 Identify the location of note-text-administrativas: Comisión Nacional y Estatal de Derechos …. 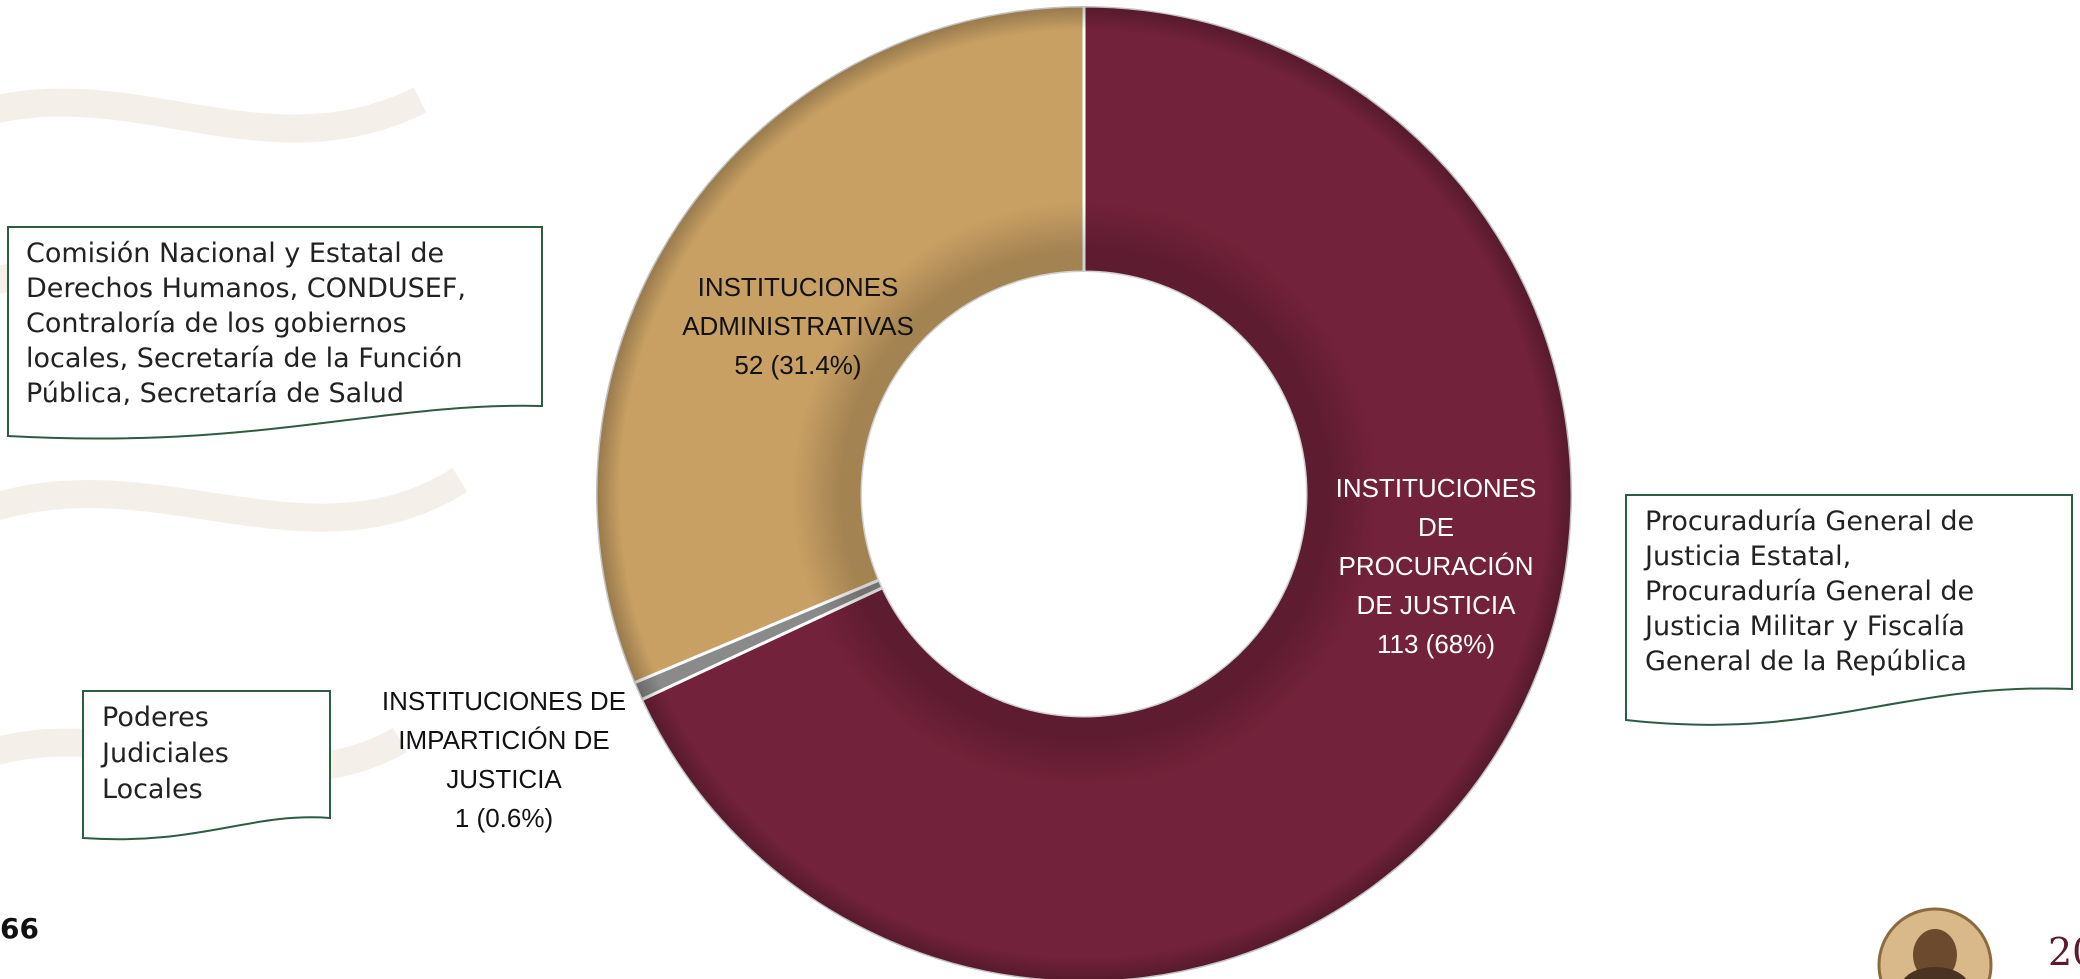
(246, 323).